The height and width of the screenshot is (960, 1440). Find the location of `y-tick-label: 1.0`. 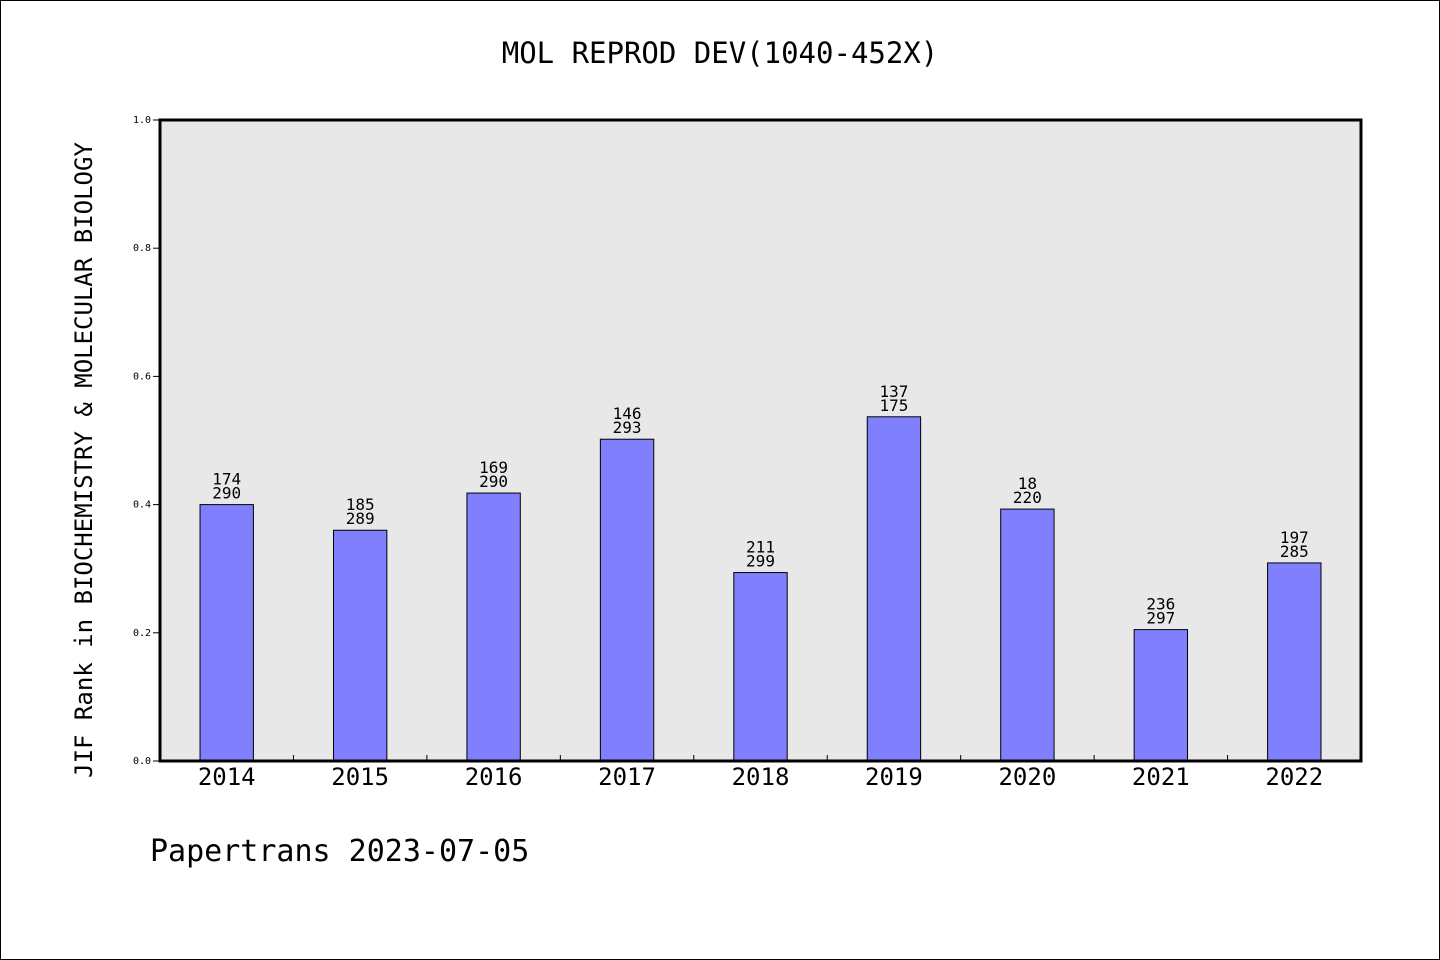

y-tick-label: 1.0 is located at coordinates (142, 120).